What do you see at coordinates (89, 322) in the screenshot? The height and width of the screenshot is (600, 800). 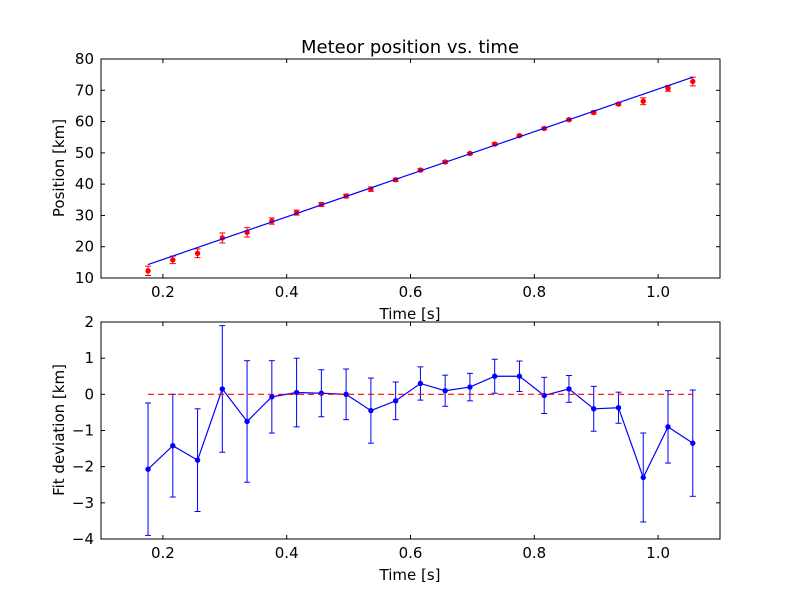 I see `y-tick-label: 2` at bounding box center [89, 322].